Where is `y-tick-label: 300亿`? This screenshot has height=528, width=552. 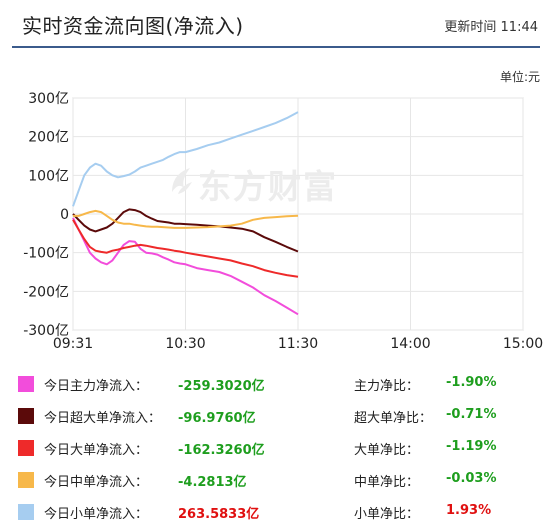
y-tick-label: 300亿 is located at coordinates (48, 99).